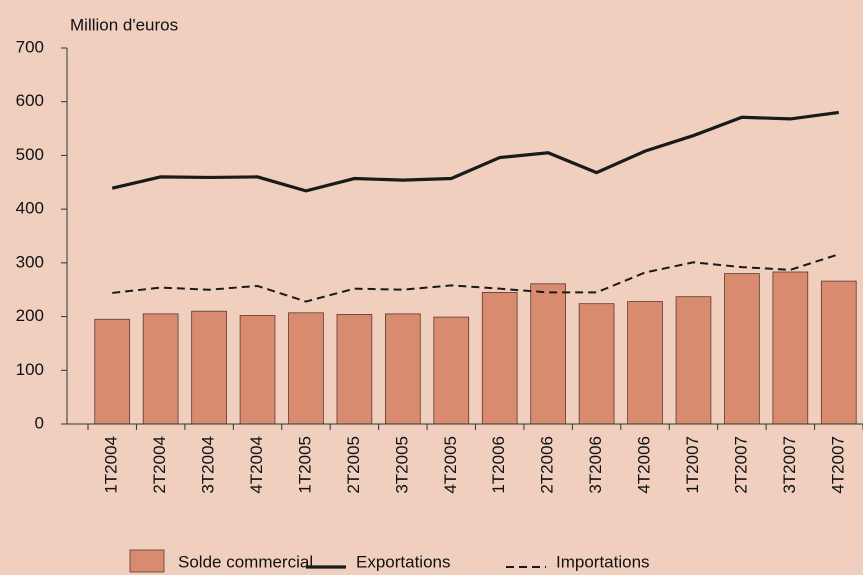 The height and width of the screenshot is (575, 863). I want to click on x-tick-label: 3T2006, so click(595, 465).